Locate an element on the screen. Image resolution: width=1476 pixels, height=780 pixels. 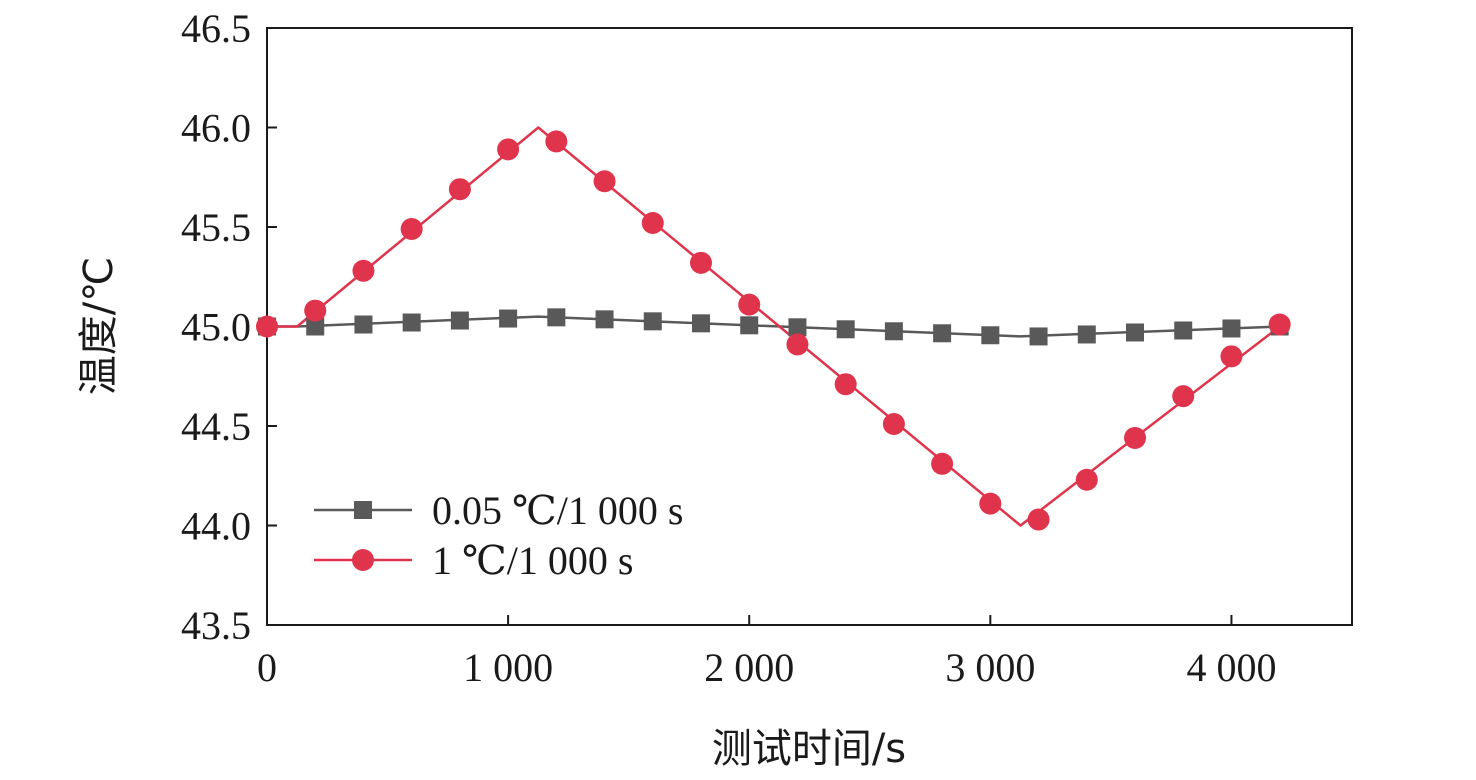
x-tick-label: 3 000 is located at coordinates (990, 667).